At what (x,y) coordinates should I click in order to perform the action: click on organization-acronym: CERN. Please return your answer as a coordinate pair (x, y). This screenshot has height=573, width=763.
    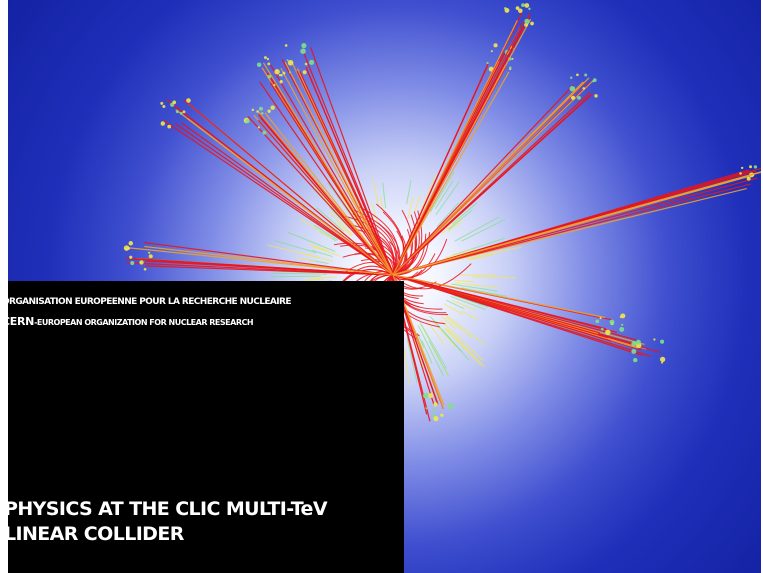
    Looking at the image, I should click on (21, 321).